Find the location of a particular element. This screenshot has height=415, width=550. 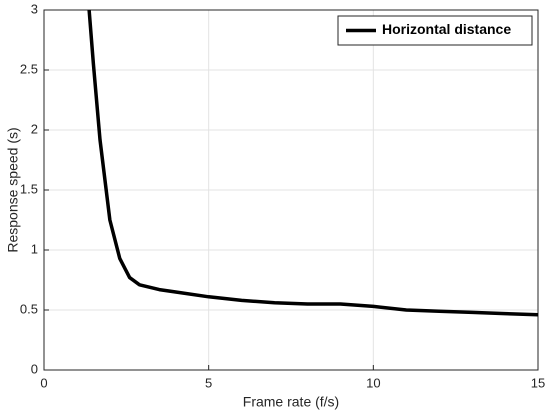

y-tick-label: 0 is located at coordinates (34, 368).